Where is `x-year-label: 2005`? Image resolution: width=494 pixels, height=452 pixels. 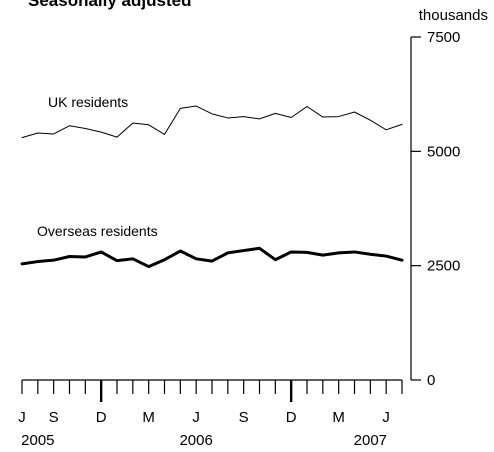 x-year-label: 2005 is located at coordinates (37, 440).